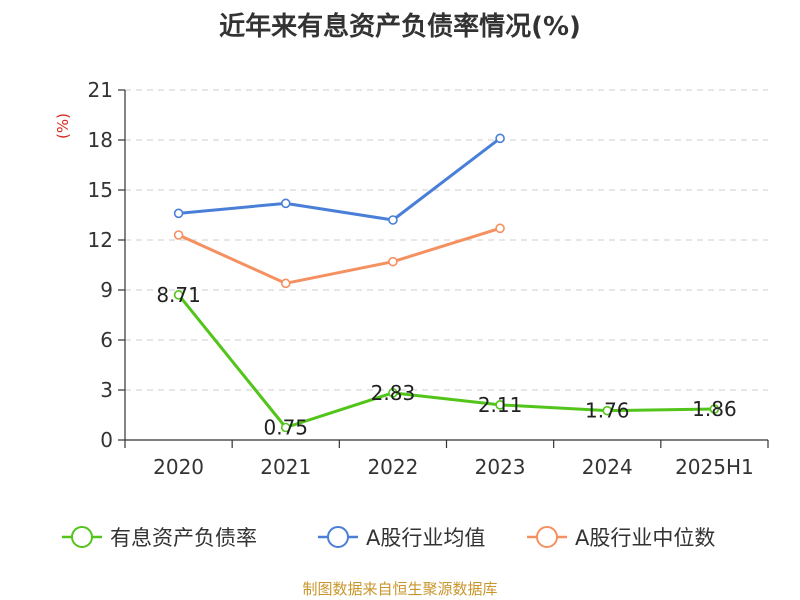 Image resolution: width=800 pixels, height=600 pixels. I want to click on y-tick-label: 12, so click(100, 240).